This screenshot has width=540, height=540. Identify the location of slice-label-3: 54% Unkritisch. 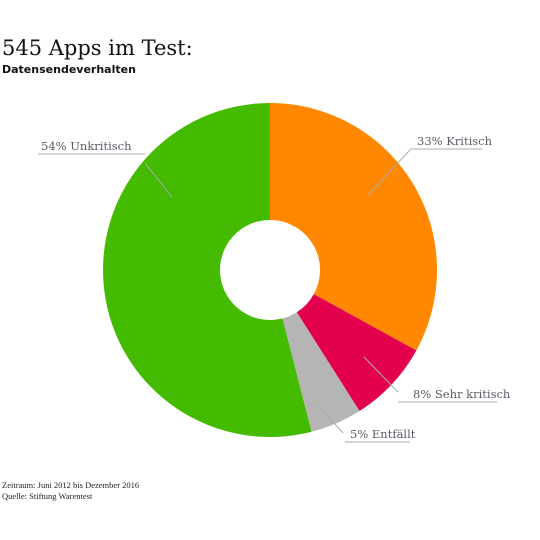
(86, 146).